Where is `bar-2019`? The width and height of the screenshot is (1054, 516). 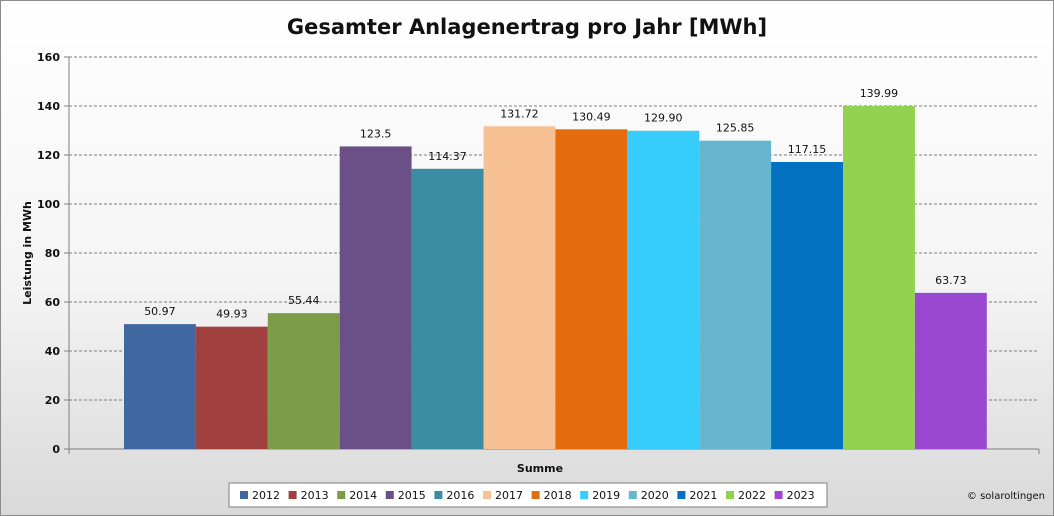 bar-2019 is located at coordinates (663, 289).